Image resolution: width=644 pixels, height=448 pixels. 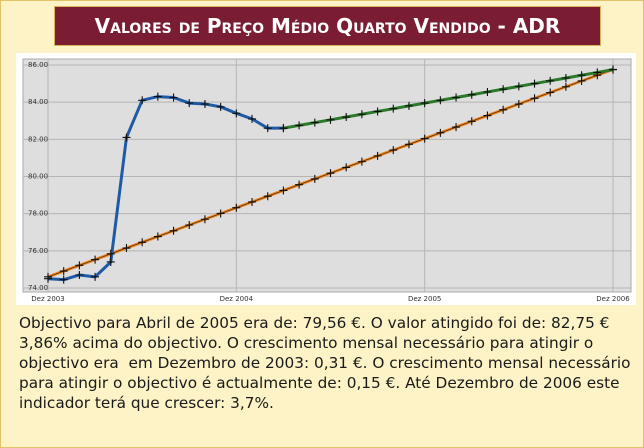 What do you see at coordinates (38, 288) in the screenshot?
I see `y-tick-label: 74.00` at bounding box center [38, 288].